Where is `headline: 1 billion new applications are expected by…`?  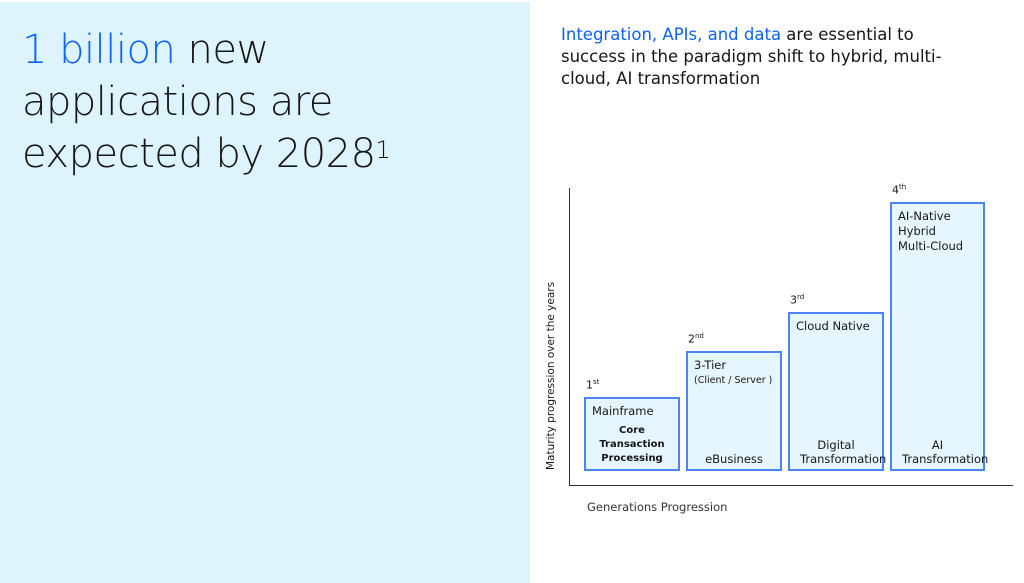
headline: 1 billion new applications are expected by… is located at coordinates (206, 102).